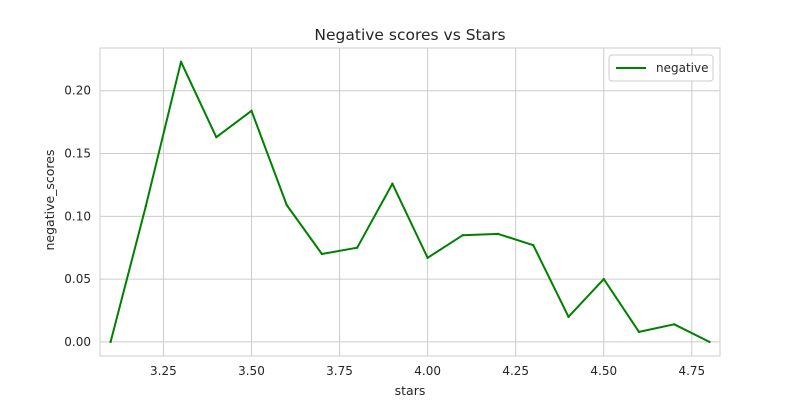 The width and height of the screenshot is (800, 404). I want to click on y-axis-label: negative_scores, so click(49, 199).